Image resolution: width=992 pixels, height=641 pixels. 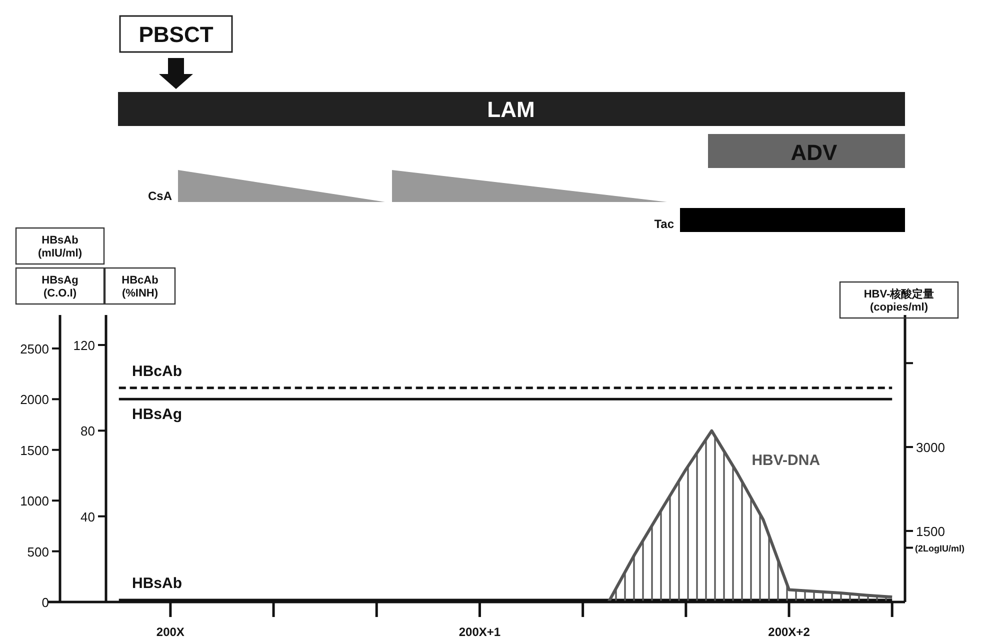 What do you see at coordinates (60, 247) in the screenshot?
I see `text: HBsAb (mIU/ml)` at bounding box center [60, 247].